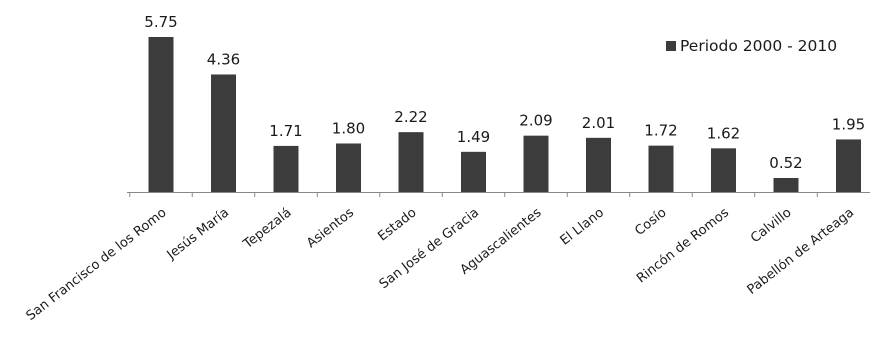  Describe the element at coordinates (801, 251) in the screenshot. I see `category-label: Pabellón de Arteaga` at that location.